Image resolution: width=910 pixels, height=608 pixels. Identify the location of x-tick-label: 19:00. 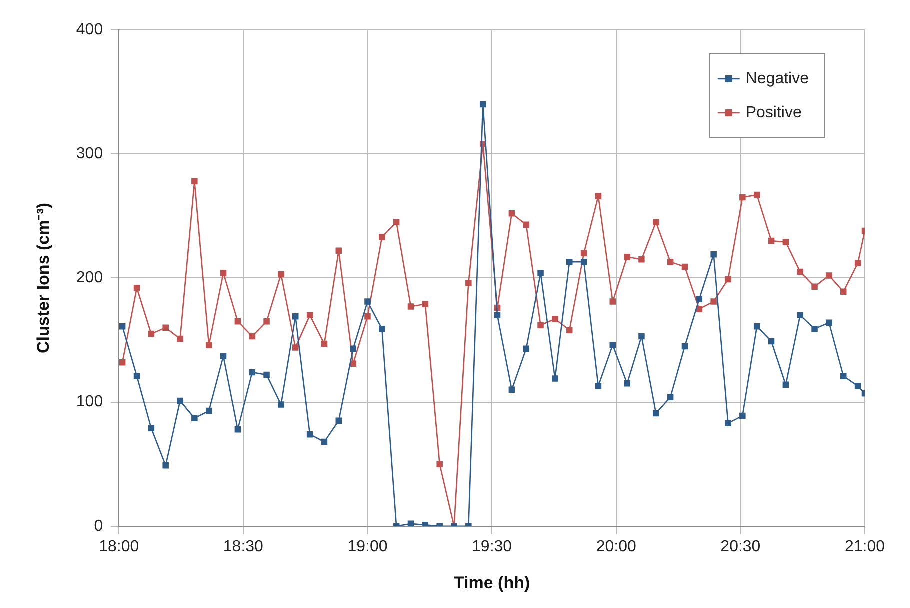
(368, 547).